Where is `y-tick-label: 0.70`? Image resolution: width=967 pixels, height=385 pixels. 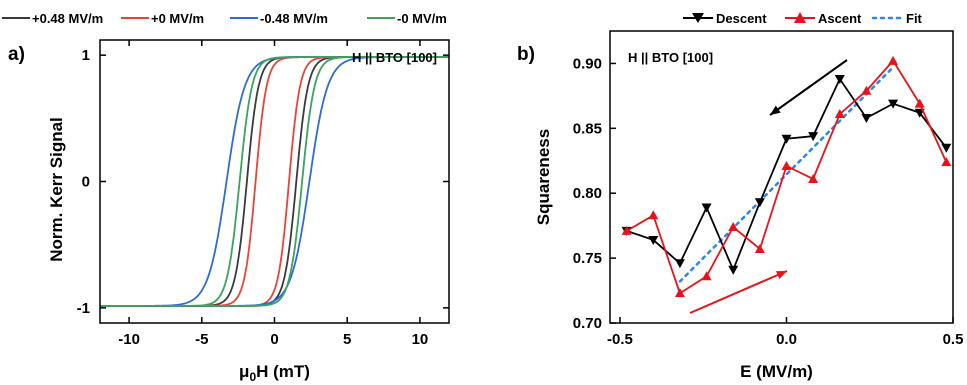 y-tick-label: 0.70 is located at coordinates (587, 323).